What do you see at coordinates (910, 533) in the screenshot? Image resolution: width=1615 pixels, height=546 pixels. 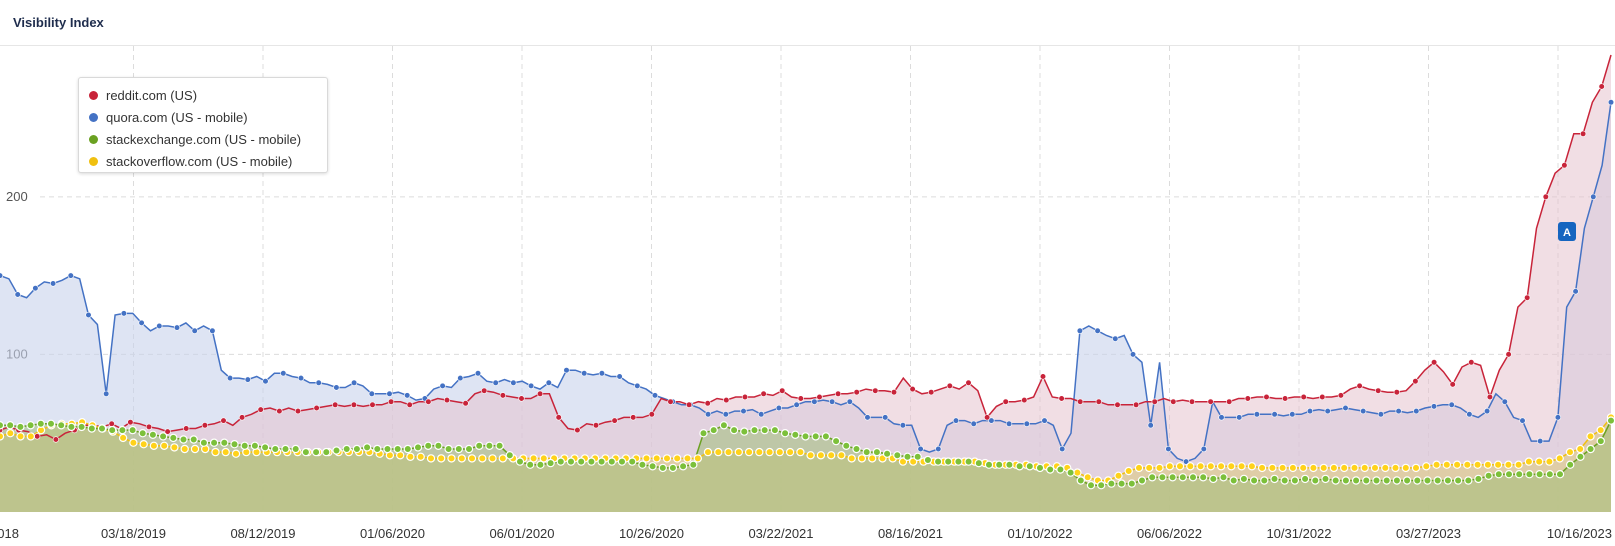 I see `x-tick-label: 08/16/2021` at bounding box center [910, 533].